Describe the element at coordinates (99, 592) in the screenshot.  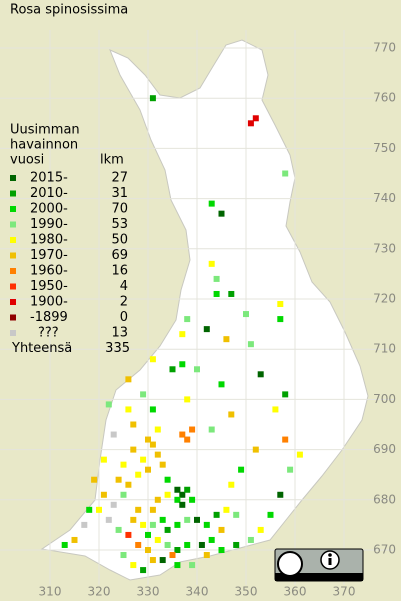
I see `x-tick-label: 320` at that location.